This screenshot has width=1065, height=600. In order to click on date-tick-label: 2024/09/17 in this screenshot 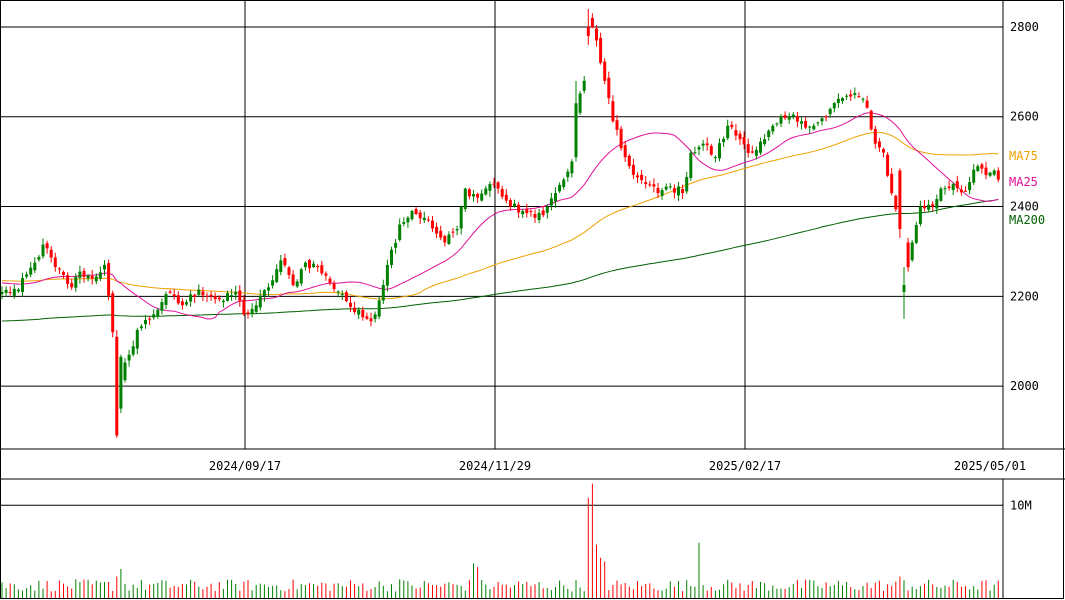, I will do `click(245, 466)`.